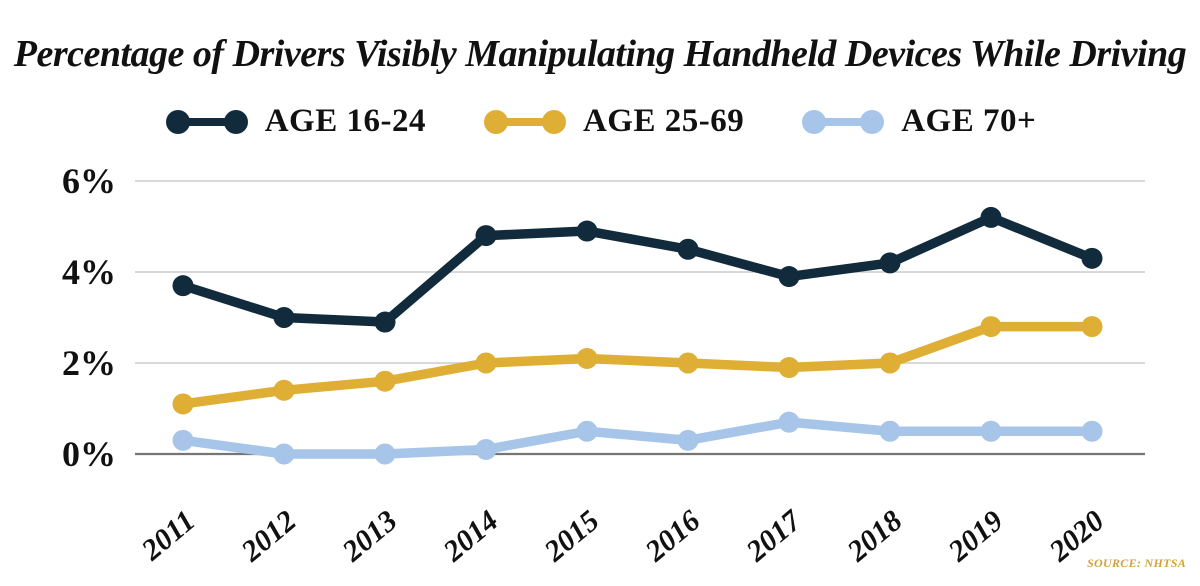  What do you see at coordinates (89, 454) in the screenshot?
I see `y-tick-label: 0%` at bounding box center [89, 454].